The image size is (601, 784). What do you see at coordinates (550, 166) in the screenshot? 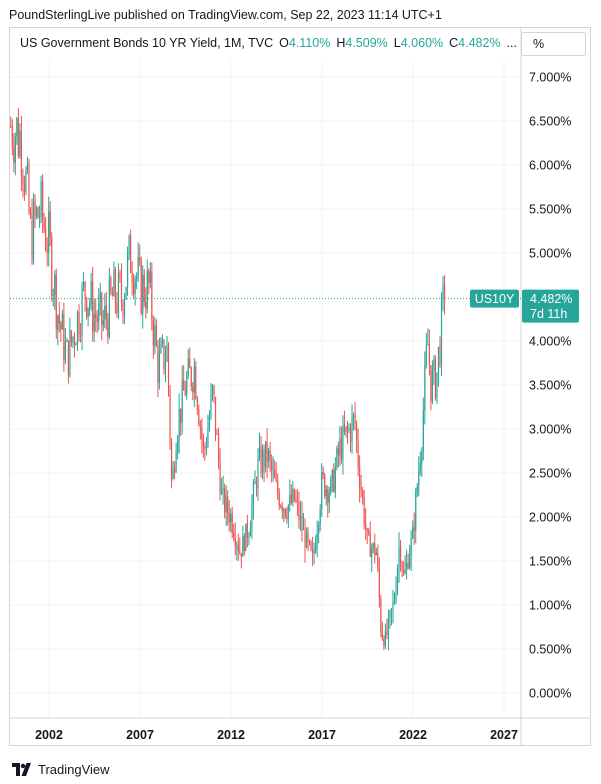
I see `y-tick-label: 6.000%` at bounding box center [550, 166].